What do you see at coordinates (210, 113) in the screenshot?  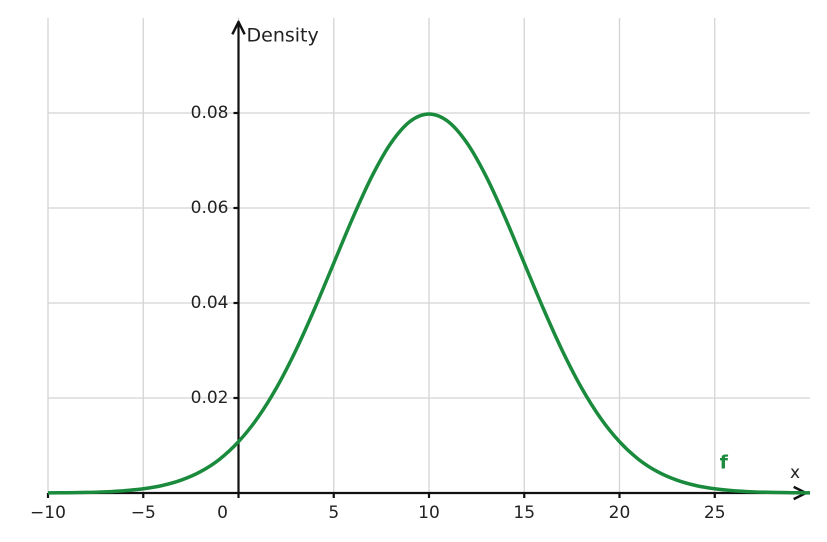 I see `y-tick-label: 0.08` at bounding box center [210, 113].